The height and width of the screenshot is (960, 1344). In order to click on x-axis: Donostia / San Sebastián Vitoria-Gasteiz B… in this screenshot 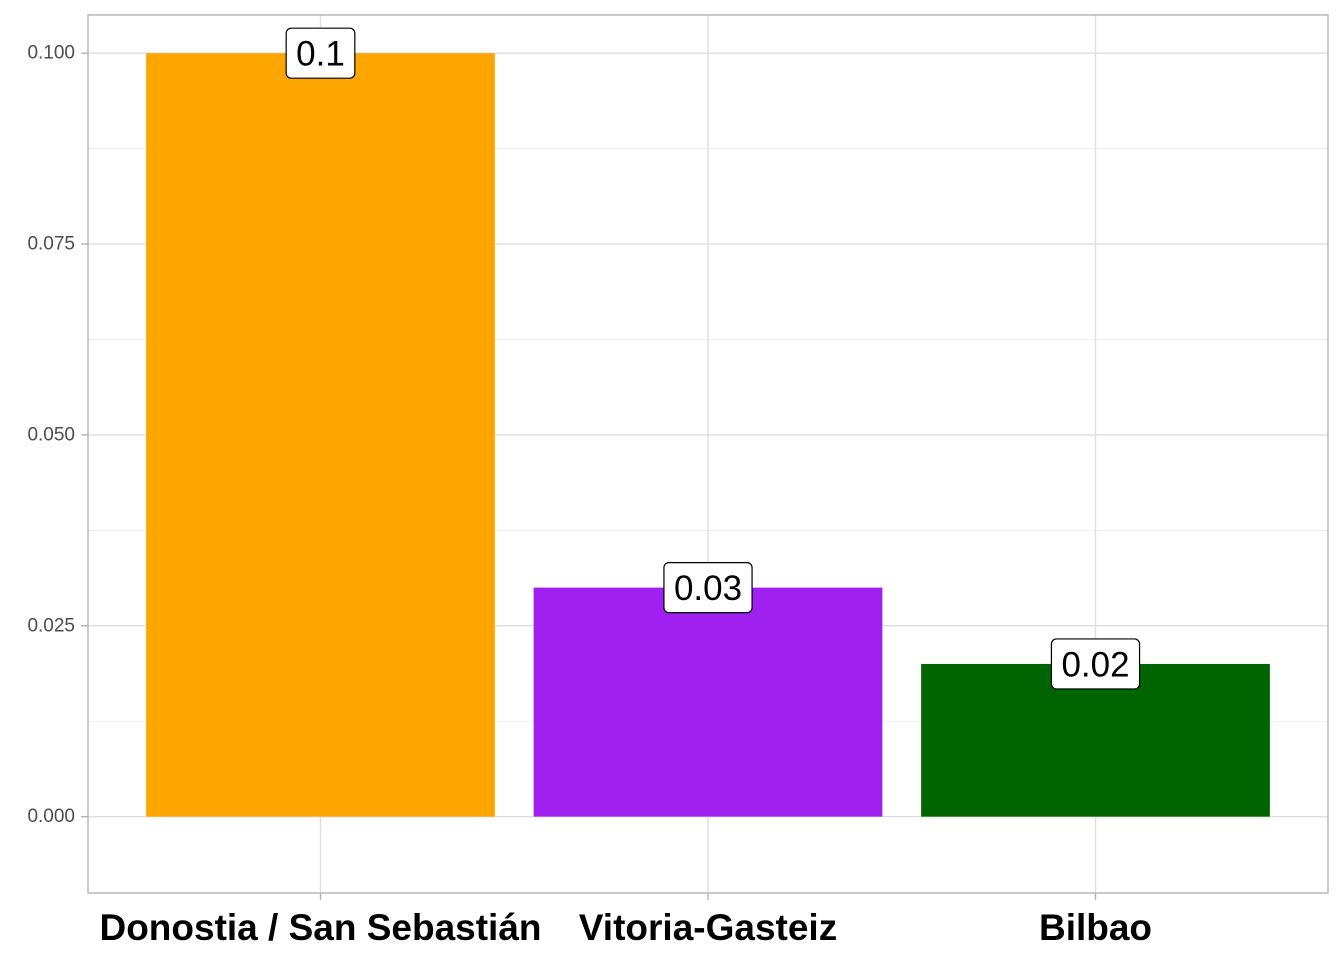, I will do `click(625, 920)`.